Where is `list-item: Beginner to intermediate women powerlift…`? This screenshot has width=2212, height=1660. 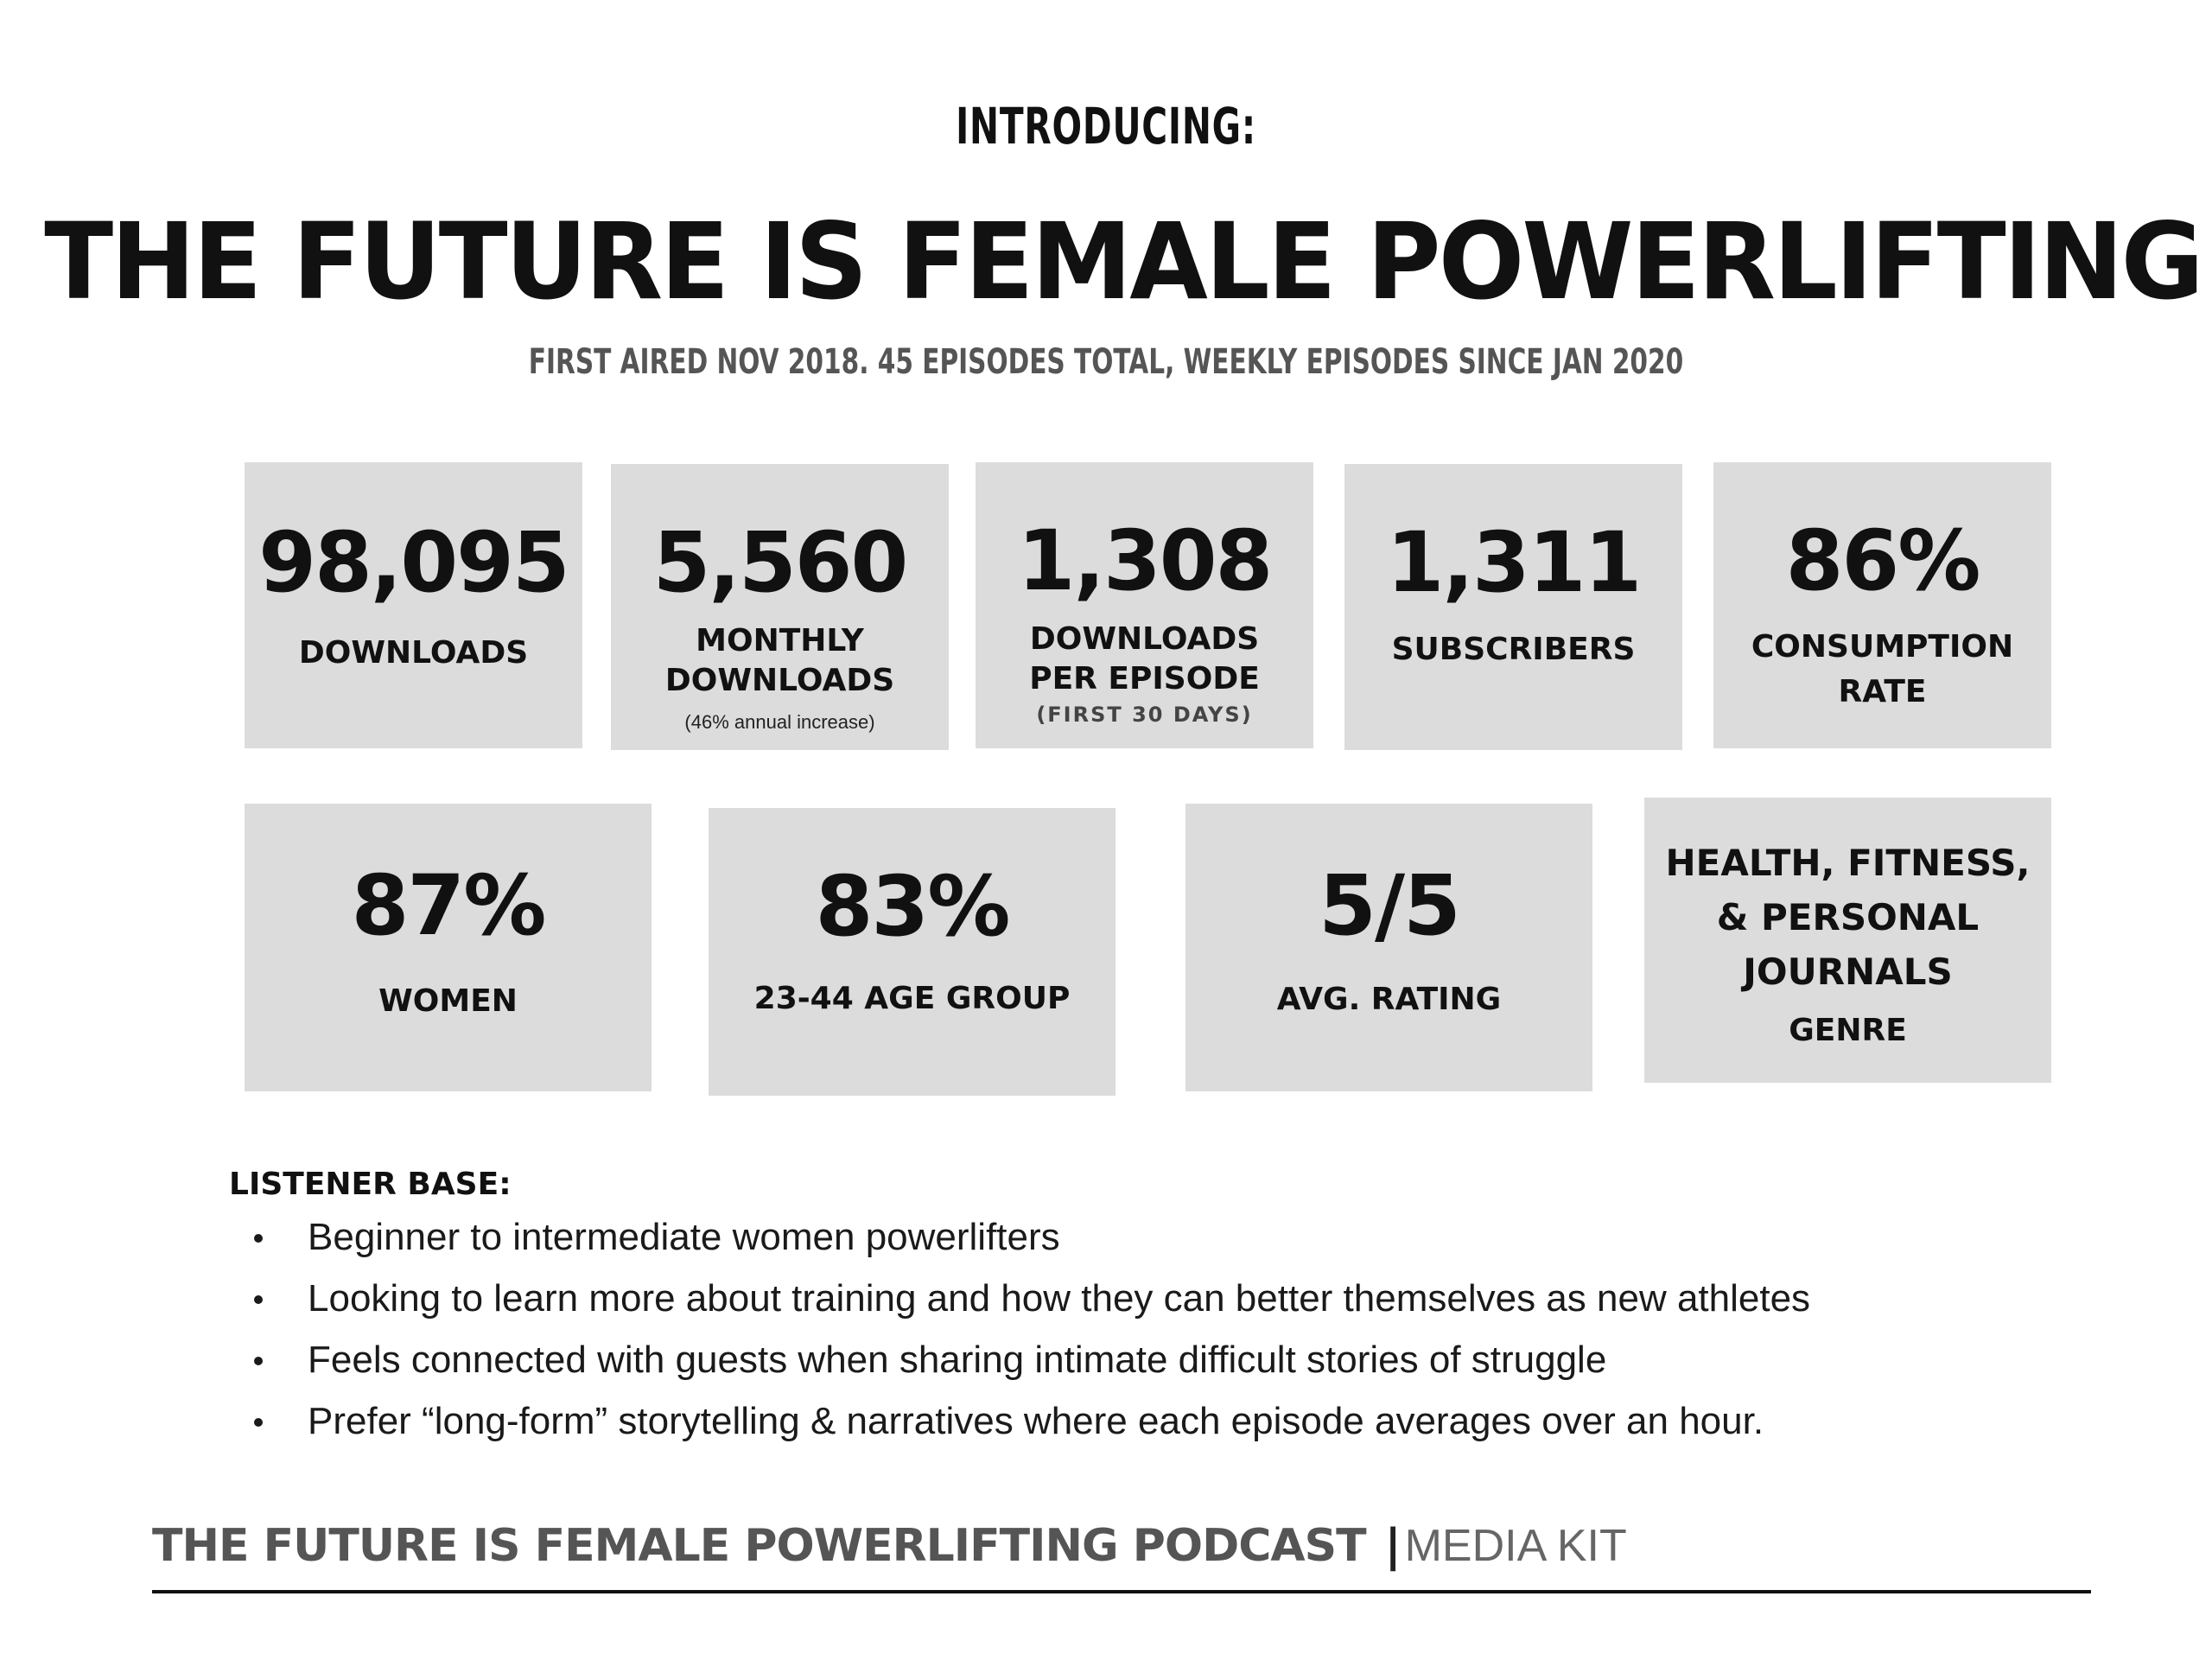 list-item: Beginner to intermediate women powerlift… is located at coordinates (1030, 1244).